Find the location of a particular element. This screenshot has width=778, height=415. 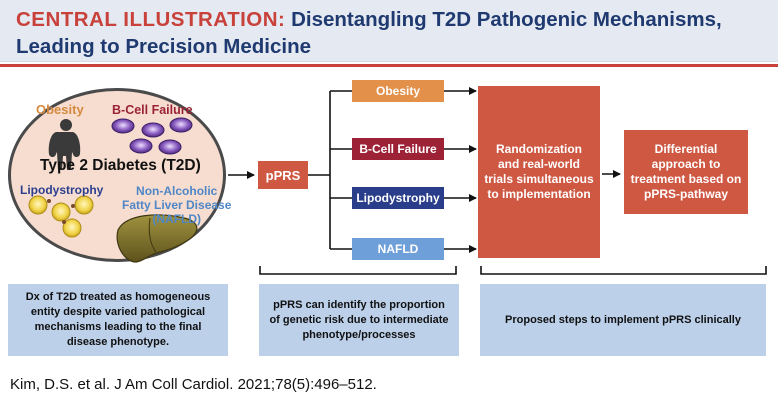

branch-beta-cell-failure: B-Cell Failure is located at coordinates (398, 149).